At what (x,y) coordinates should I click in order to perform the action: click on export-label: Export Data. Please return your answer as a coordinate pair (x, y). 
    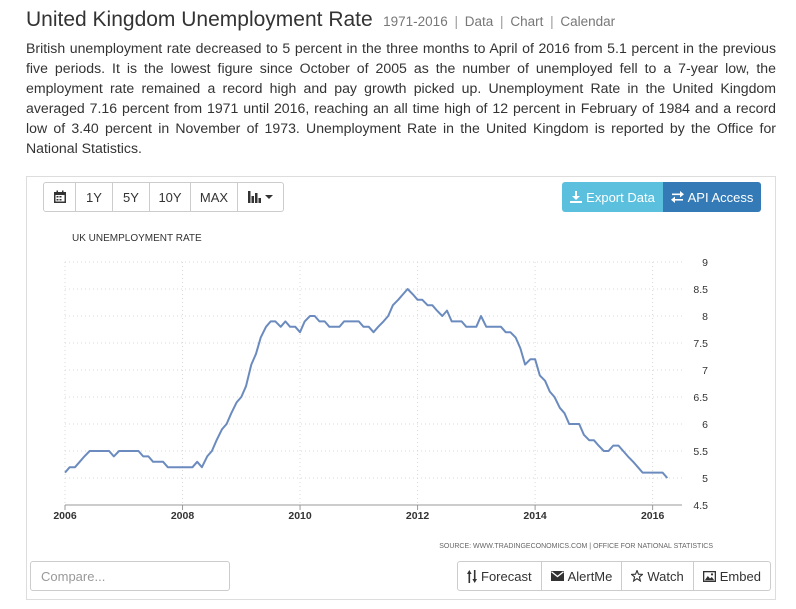
    Looking at the image, I should click on (620, 197).